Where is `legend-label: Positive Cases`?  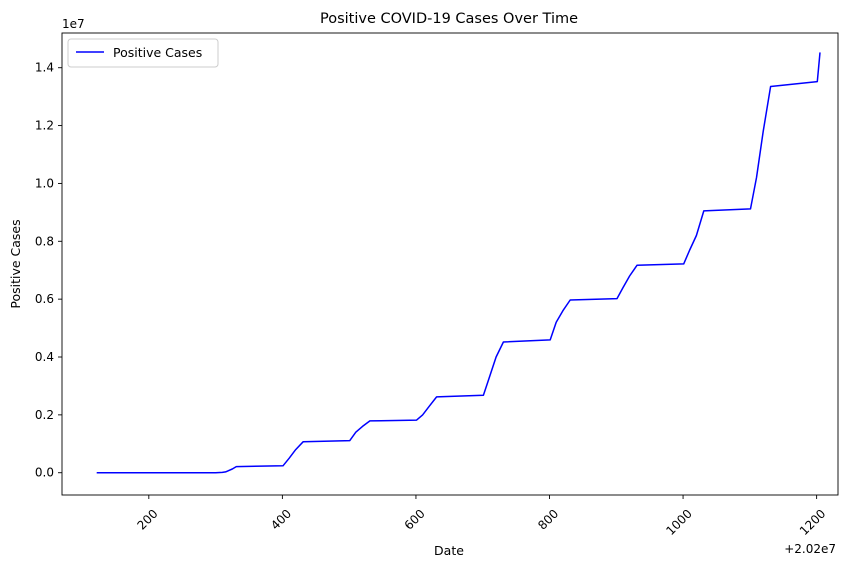 legend-label: Positive Cases is located at coordinates (157, 52).